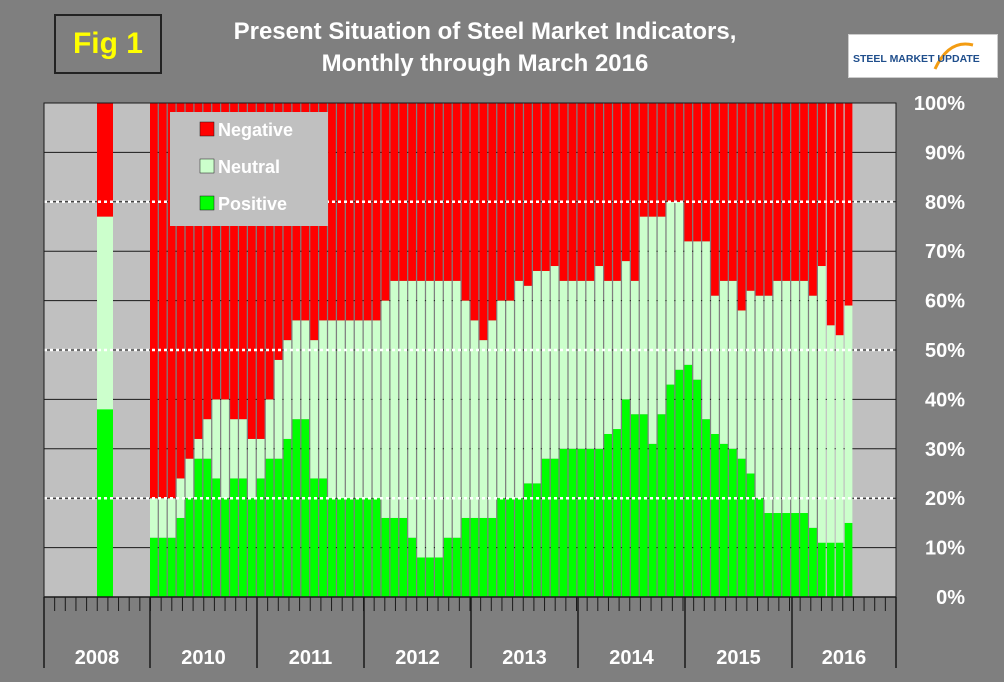 Image resolution: width=1004 pixels, height=682 pixels. What do you see at coordinates (945, 549) in the screenshot?
I see `y-tick-label: 10%` at bounding box center [945, 549].